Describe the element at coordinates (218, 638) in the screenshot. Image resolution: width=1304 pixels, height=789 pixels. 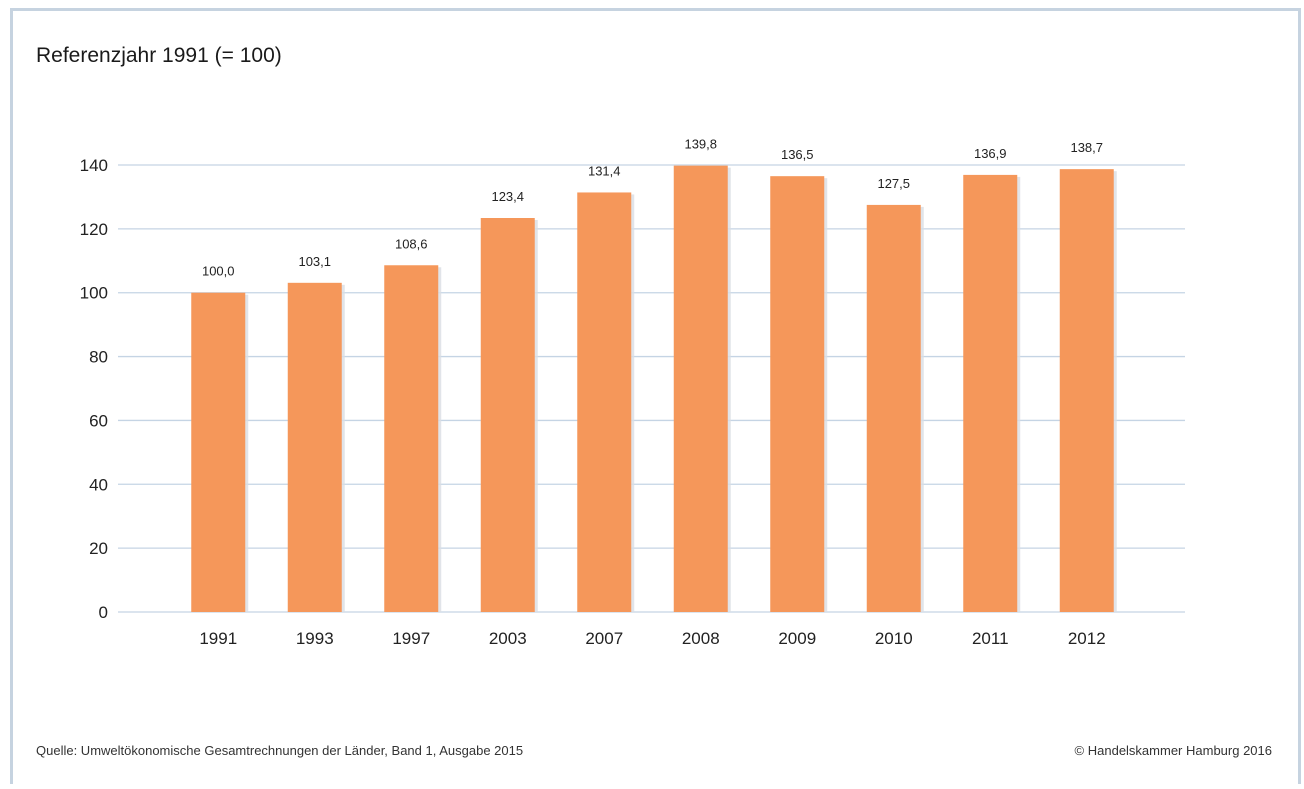
I see `x-tick-label: 1991` at that location.